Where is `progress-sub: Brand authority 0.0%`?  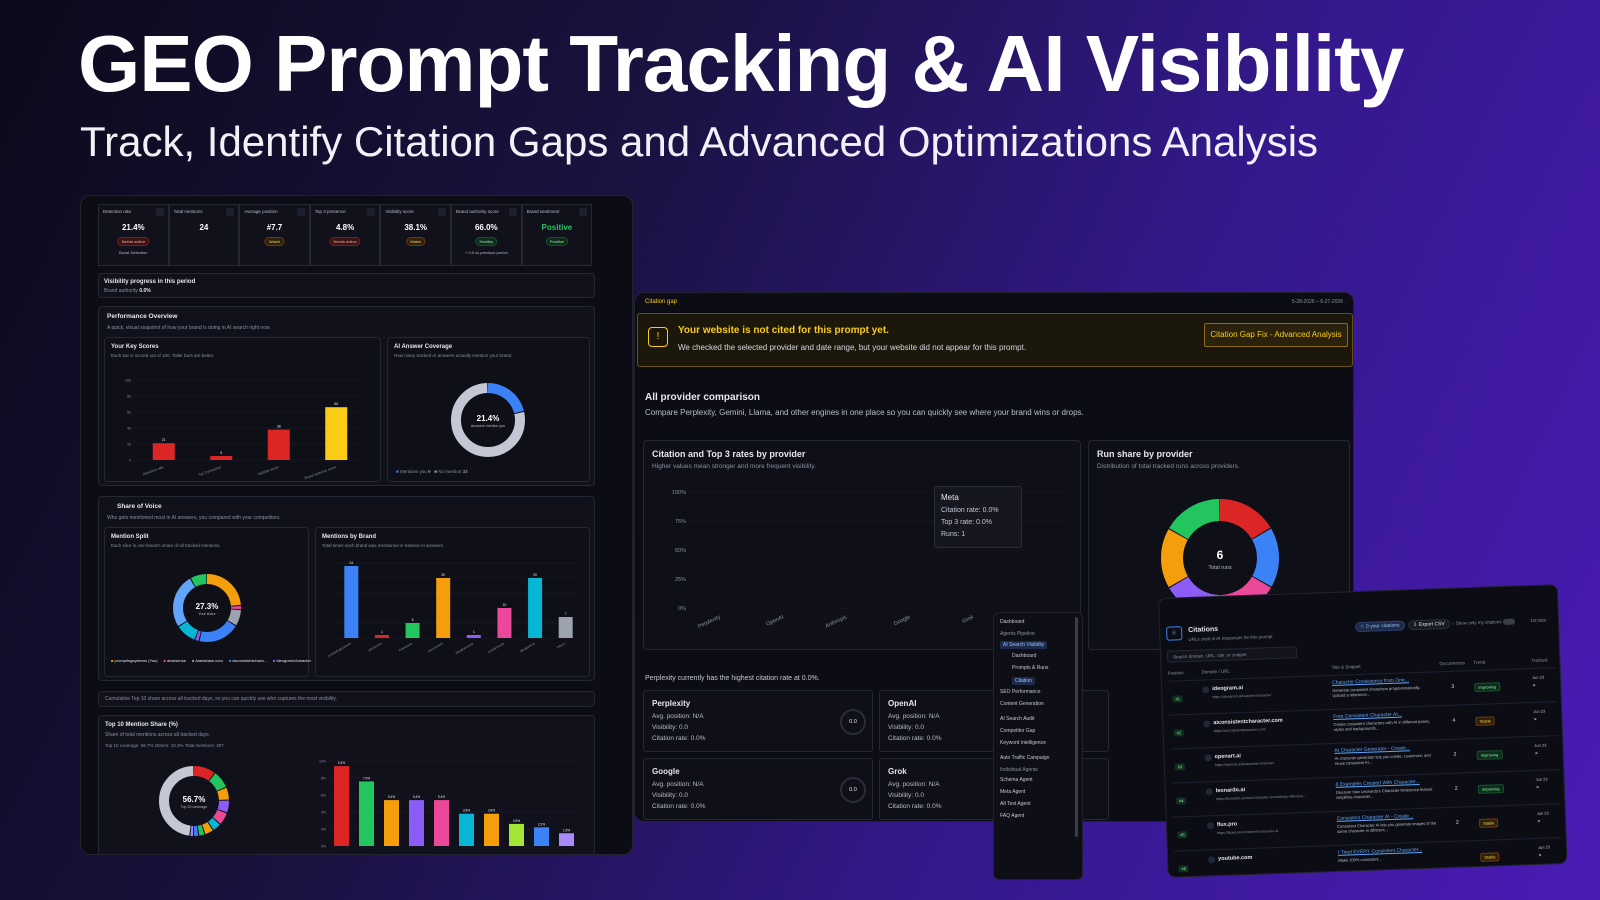 progress-sub: Brand authority 0.0% is located at coordinates (127, 291).